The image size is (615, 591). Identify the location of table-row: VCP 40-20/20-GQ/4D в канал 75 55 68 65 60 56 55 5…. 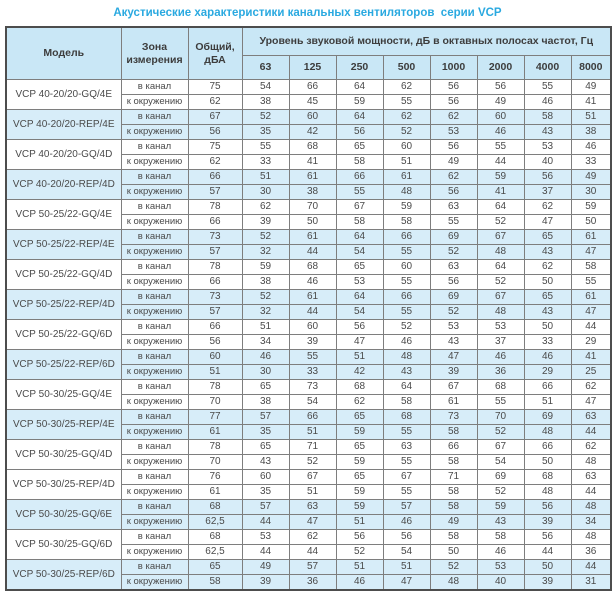
(308, 154).